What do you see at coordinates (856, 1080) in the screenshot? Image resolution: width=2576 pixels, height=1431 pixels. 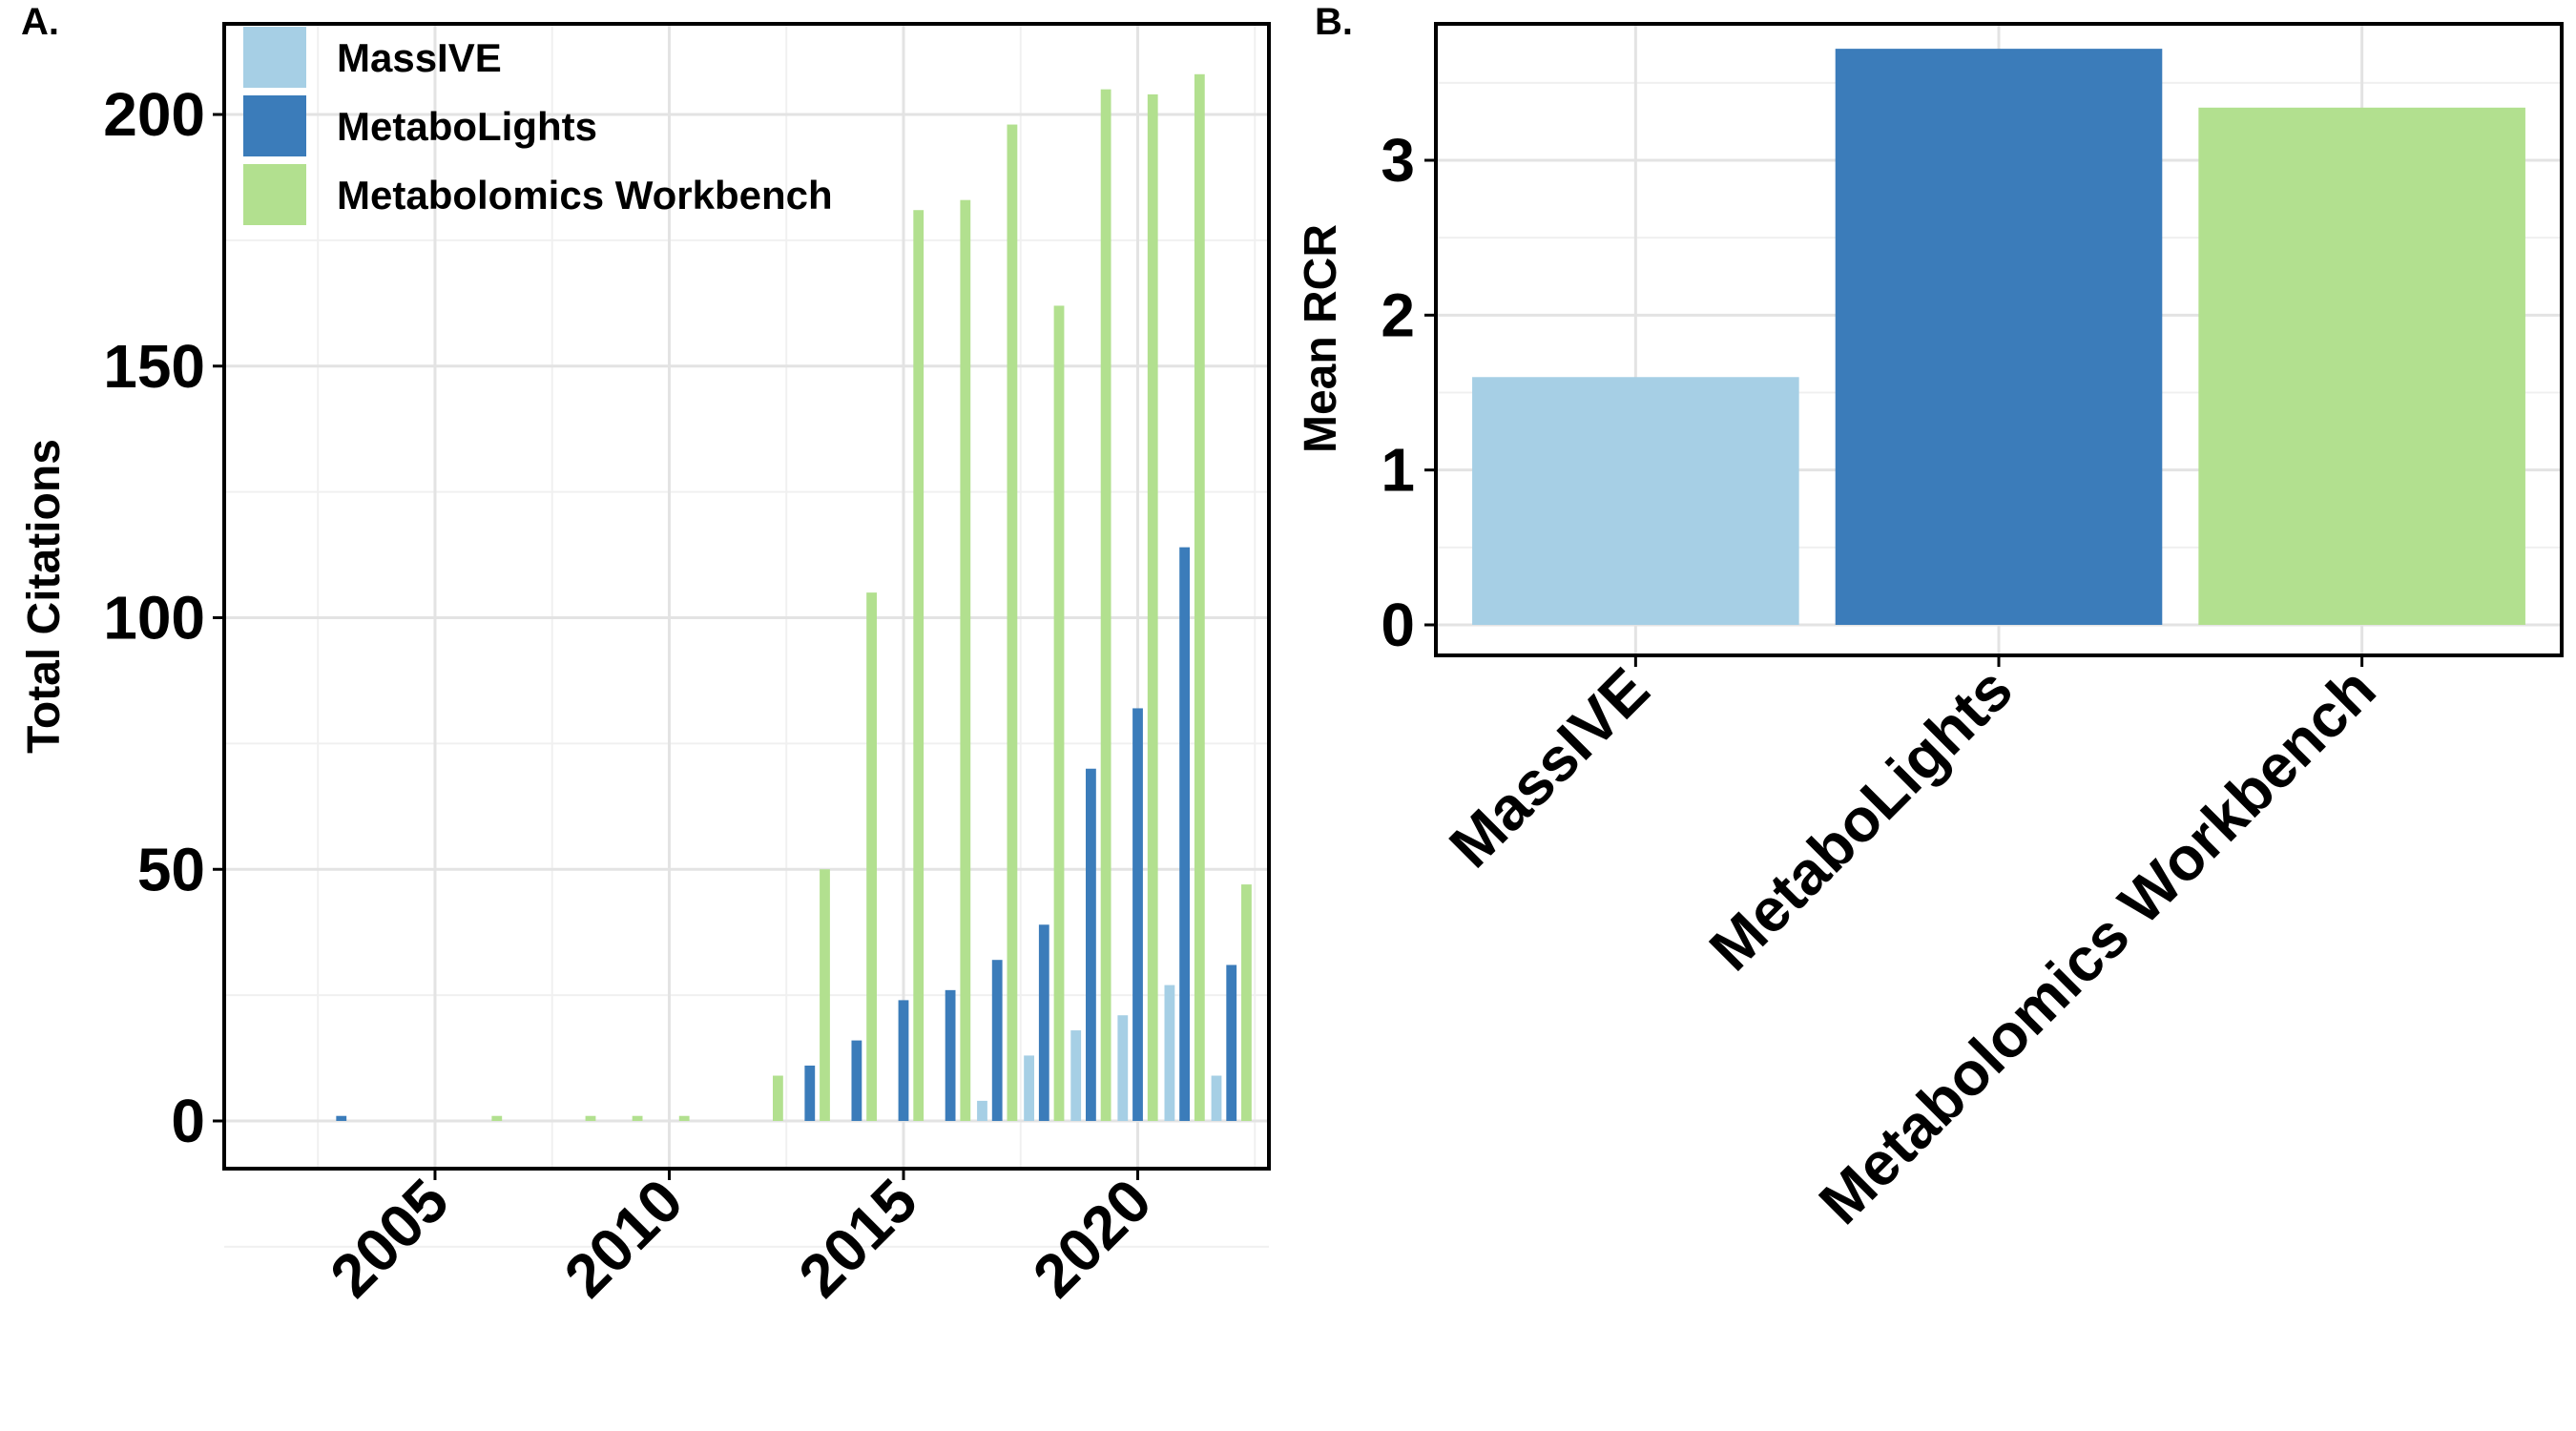 I see `bar-metabolights-2014` at bounding box center [856, 1080].